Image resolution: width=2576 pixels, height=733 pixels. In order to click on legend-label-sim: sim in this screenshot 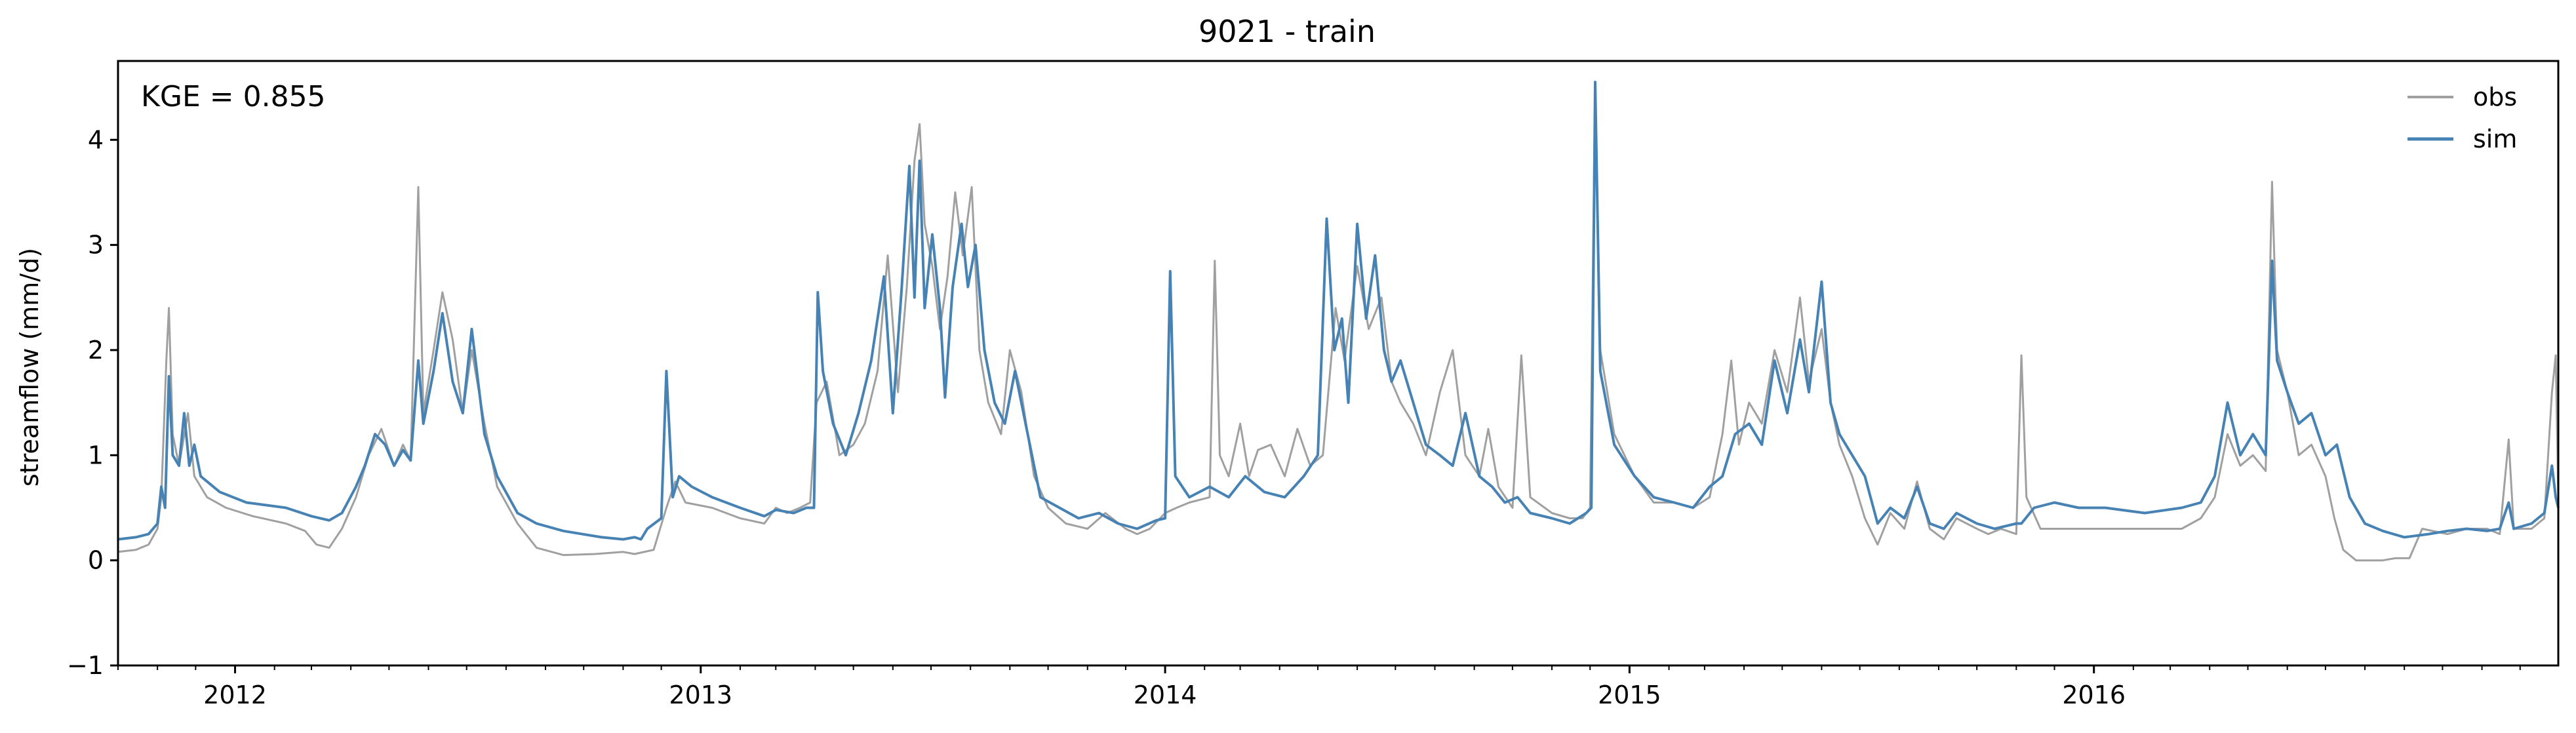, I will do `click(2495, 139)`.